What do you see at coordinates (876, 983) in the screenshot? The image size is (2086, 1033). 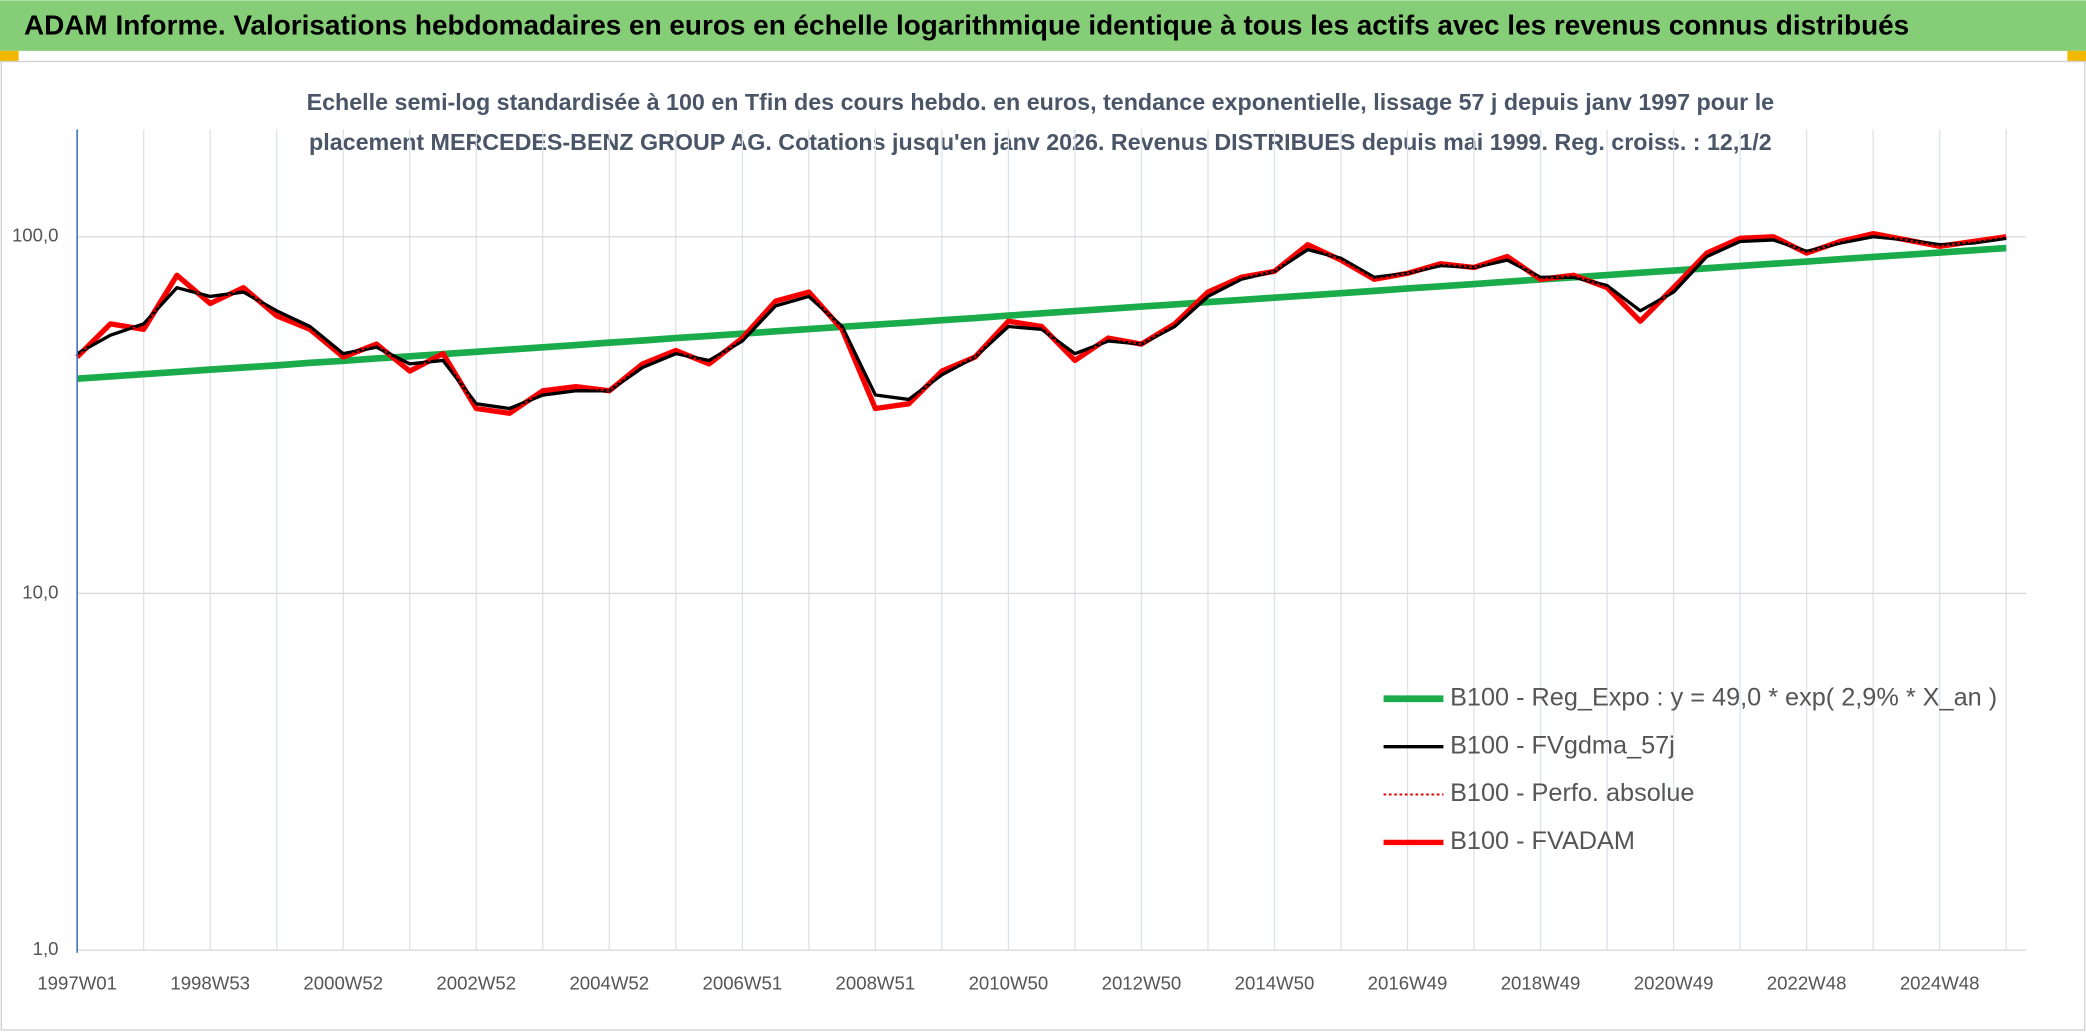 I see `x-tick-label: 2008W51` at bounding box center [876, 983].